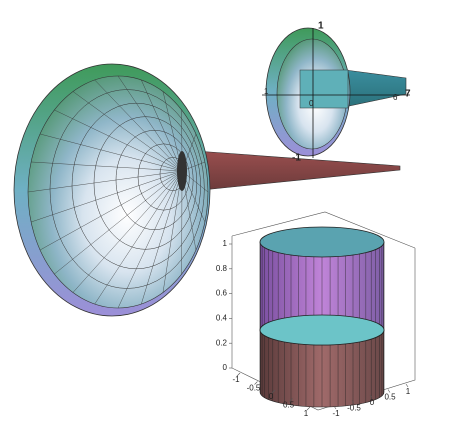 This screenshot has height=431, width=455. I want to click on z-tick-label: 0.8, so click(222, 268).